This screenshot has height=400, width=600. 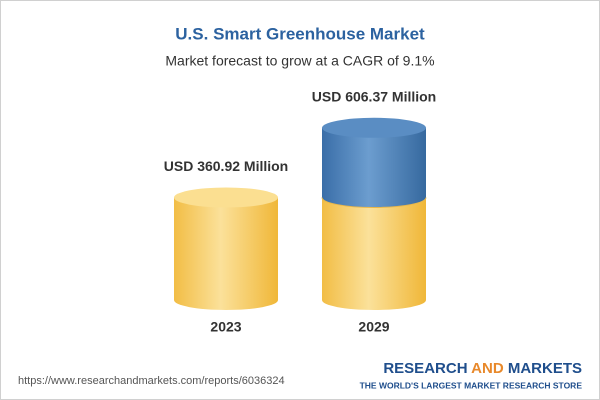 I want to click on brand-part: RESEARCH, so click(x=425, y=368).